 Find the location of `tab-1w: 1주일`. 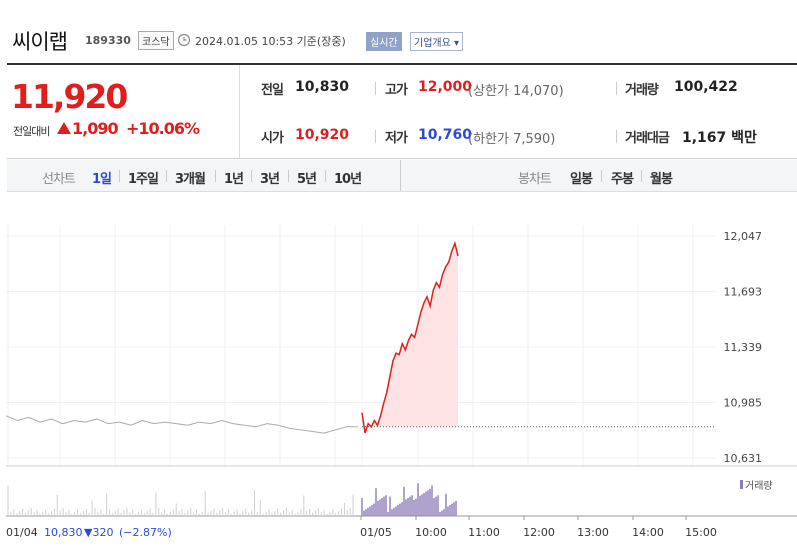

tab-1w: 1주일 is located at coordinates (143, 179).